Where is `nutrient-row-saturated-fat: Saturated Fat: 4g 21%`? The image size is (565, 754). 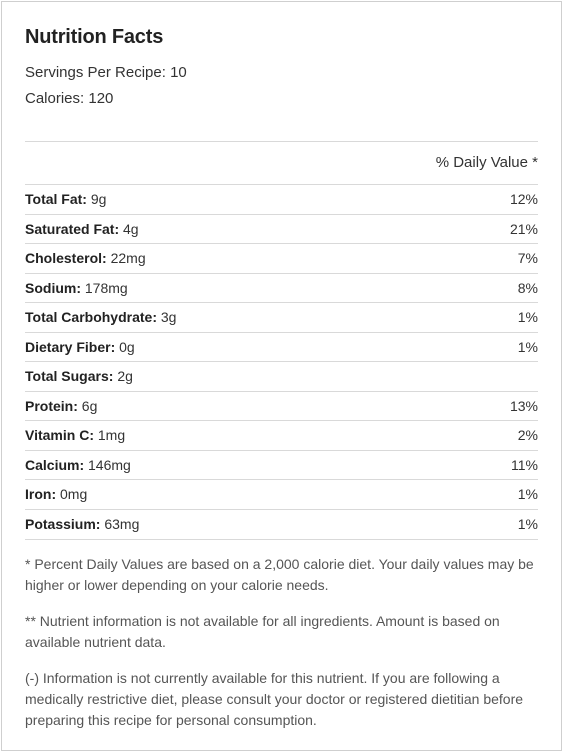
nutrient-row-saturated-fat: Saturated Fat: 4g 21% is located at coordinates (281, 228).